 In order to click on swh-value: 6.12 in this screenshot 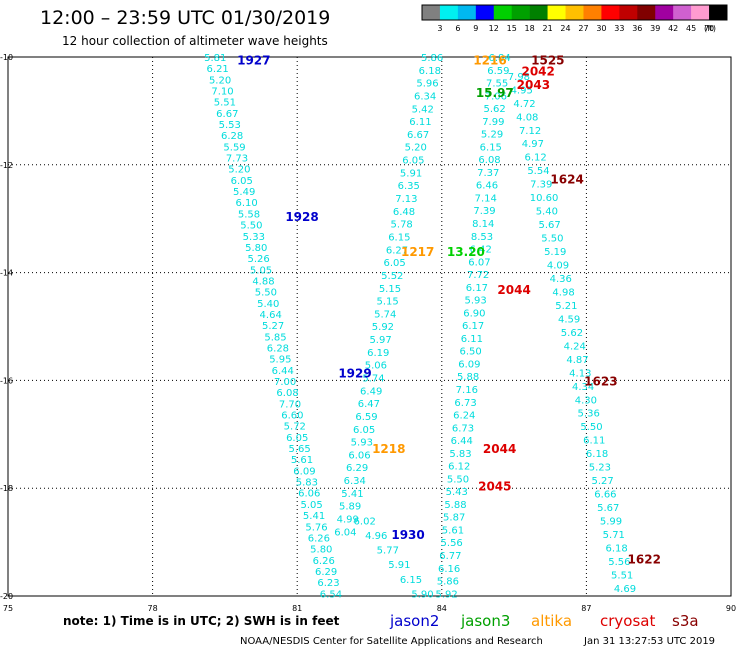, I will do `click(536, 158)`.